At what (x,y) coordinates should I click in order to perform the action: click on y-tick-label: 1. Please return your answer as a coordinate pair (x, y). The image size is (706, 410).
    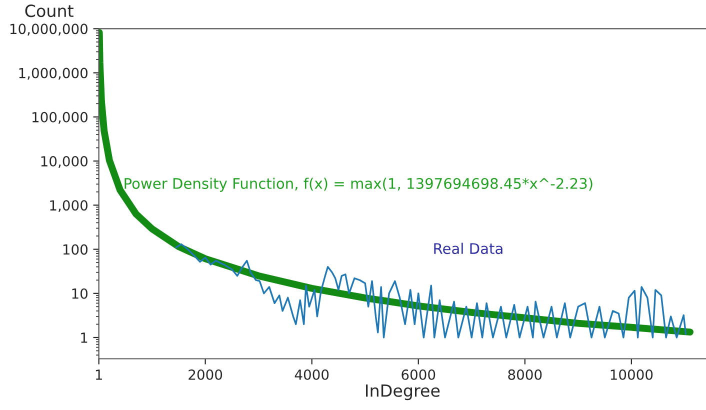
    Looking at the image, I should click on (84, 337).